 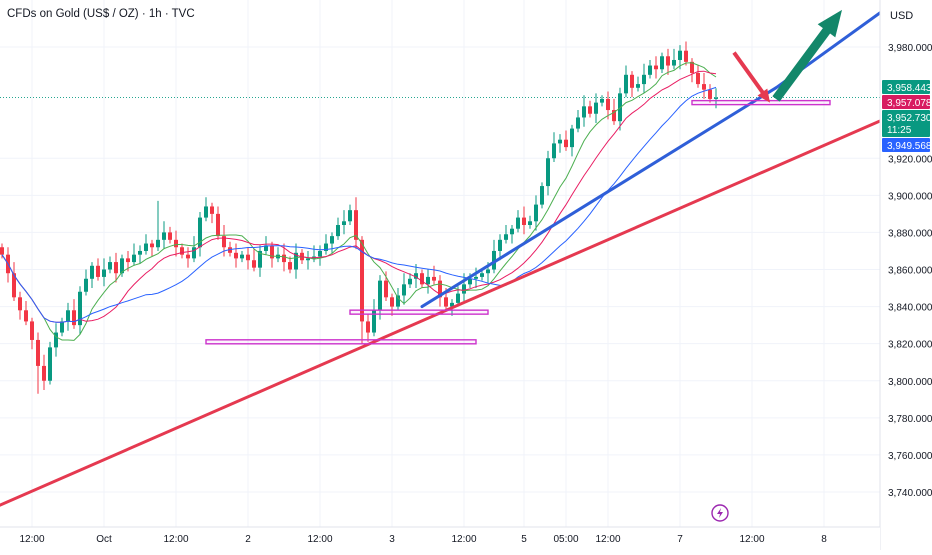 I want to click on y-tick-label: 3,840.000, so click(x=910, y=308).